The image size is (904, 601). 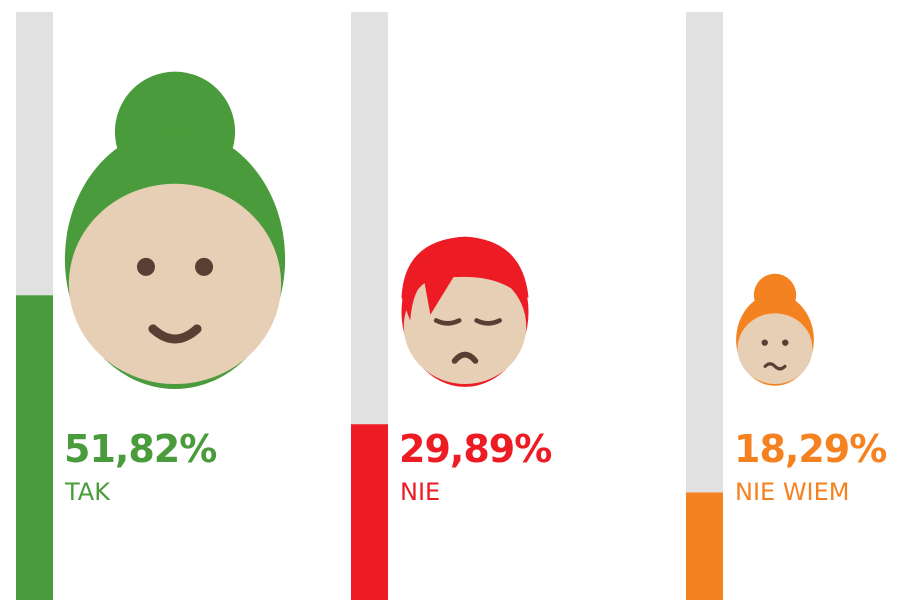 I want to click on category-label: TAK, so click(x=87, y=492).